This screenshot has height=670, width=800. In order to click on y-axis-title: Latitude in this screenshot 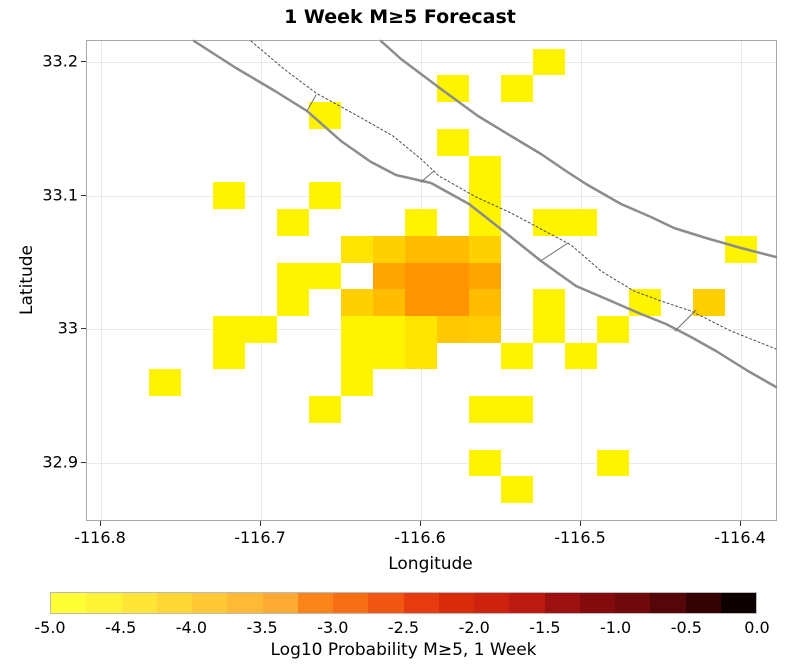, I will do `click(27, 280)`.